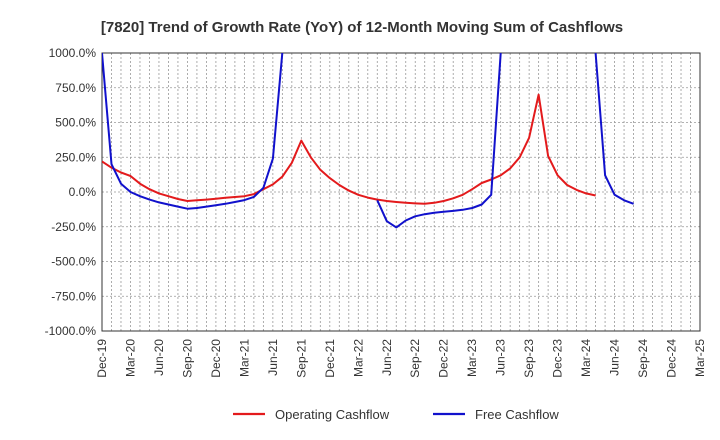 The width and height of the screenshot is (720, 440). Describe the element at coordinates (672, 358) in the screenshot. I see `x-tick-label: Dec-24` at that location.